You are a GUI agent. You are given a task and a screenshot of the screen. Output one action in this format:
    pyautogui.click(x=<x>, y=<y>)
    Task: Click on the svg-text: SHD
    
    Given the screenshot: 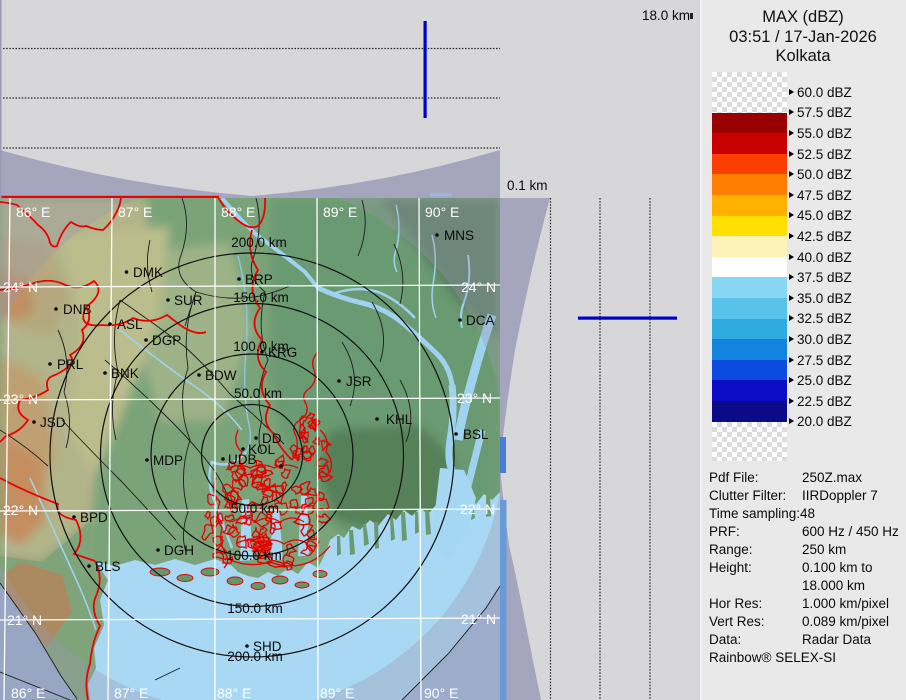 What is the action you would take?
    pyautogui.click(x=267, y=646)
    